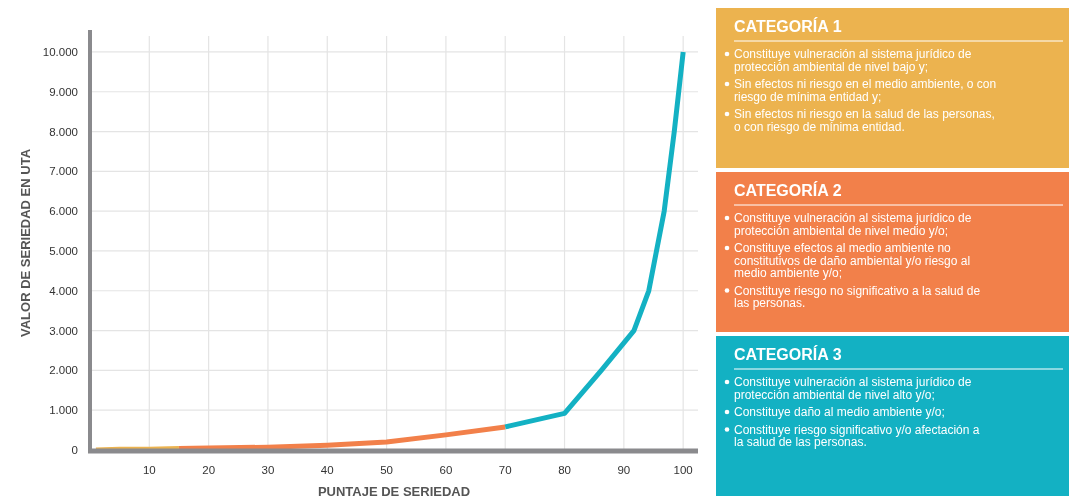  Describe the element at coordinates (788, 354) in the screenshot. I see `category-label: CATEGORÍA 3` at that location.